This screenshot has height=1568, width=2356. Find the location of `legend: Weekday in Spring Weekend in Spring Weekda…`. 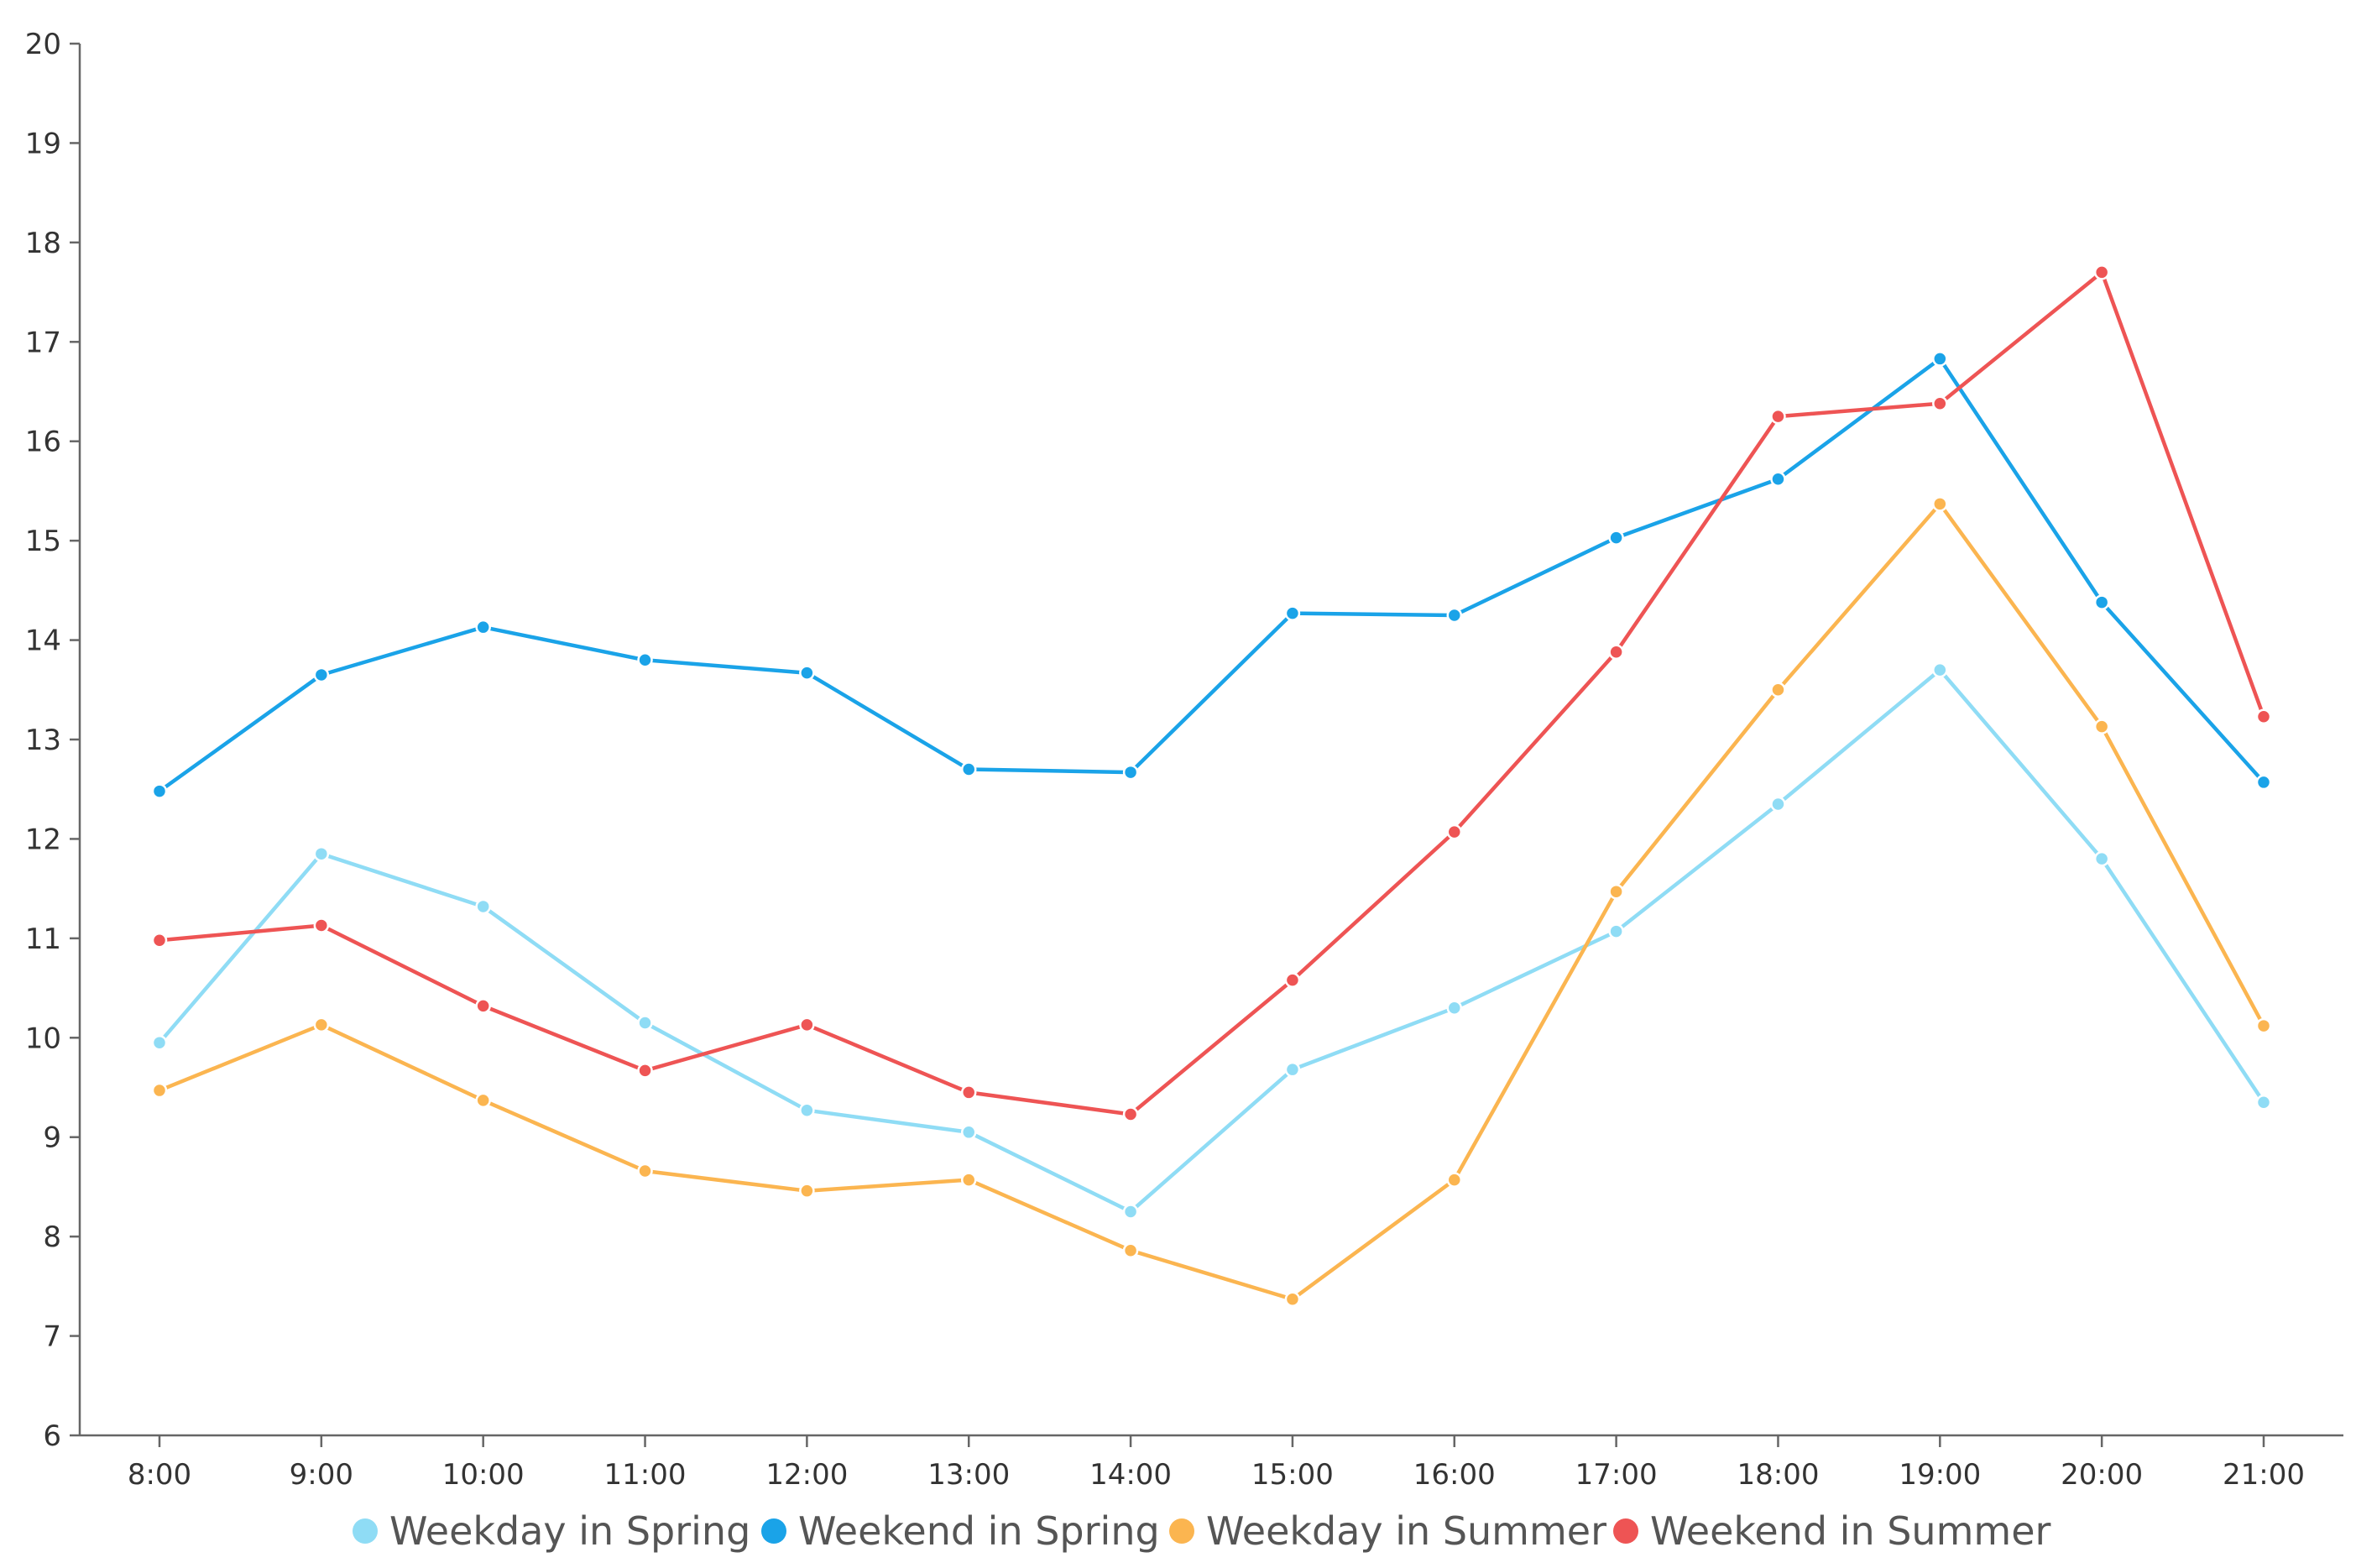

legend: Weekday in Spring Weekend in Spring Weekda… is located at coordinates (1201, 1531).